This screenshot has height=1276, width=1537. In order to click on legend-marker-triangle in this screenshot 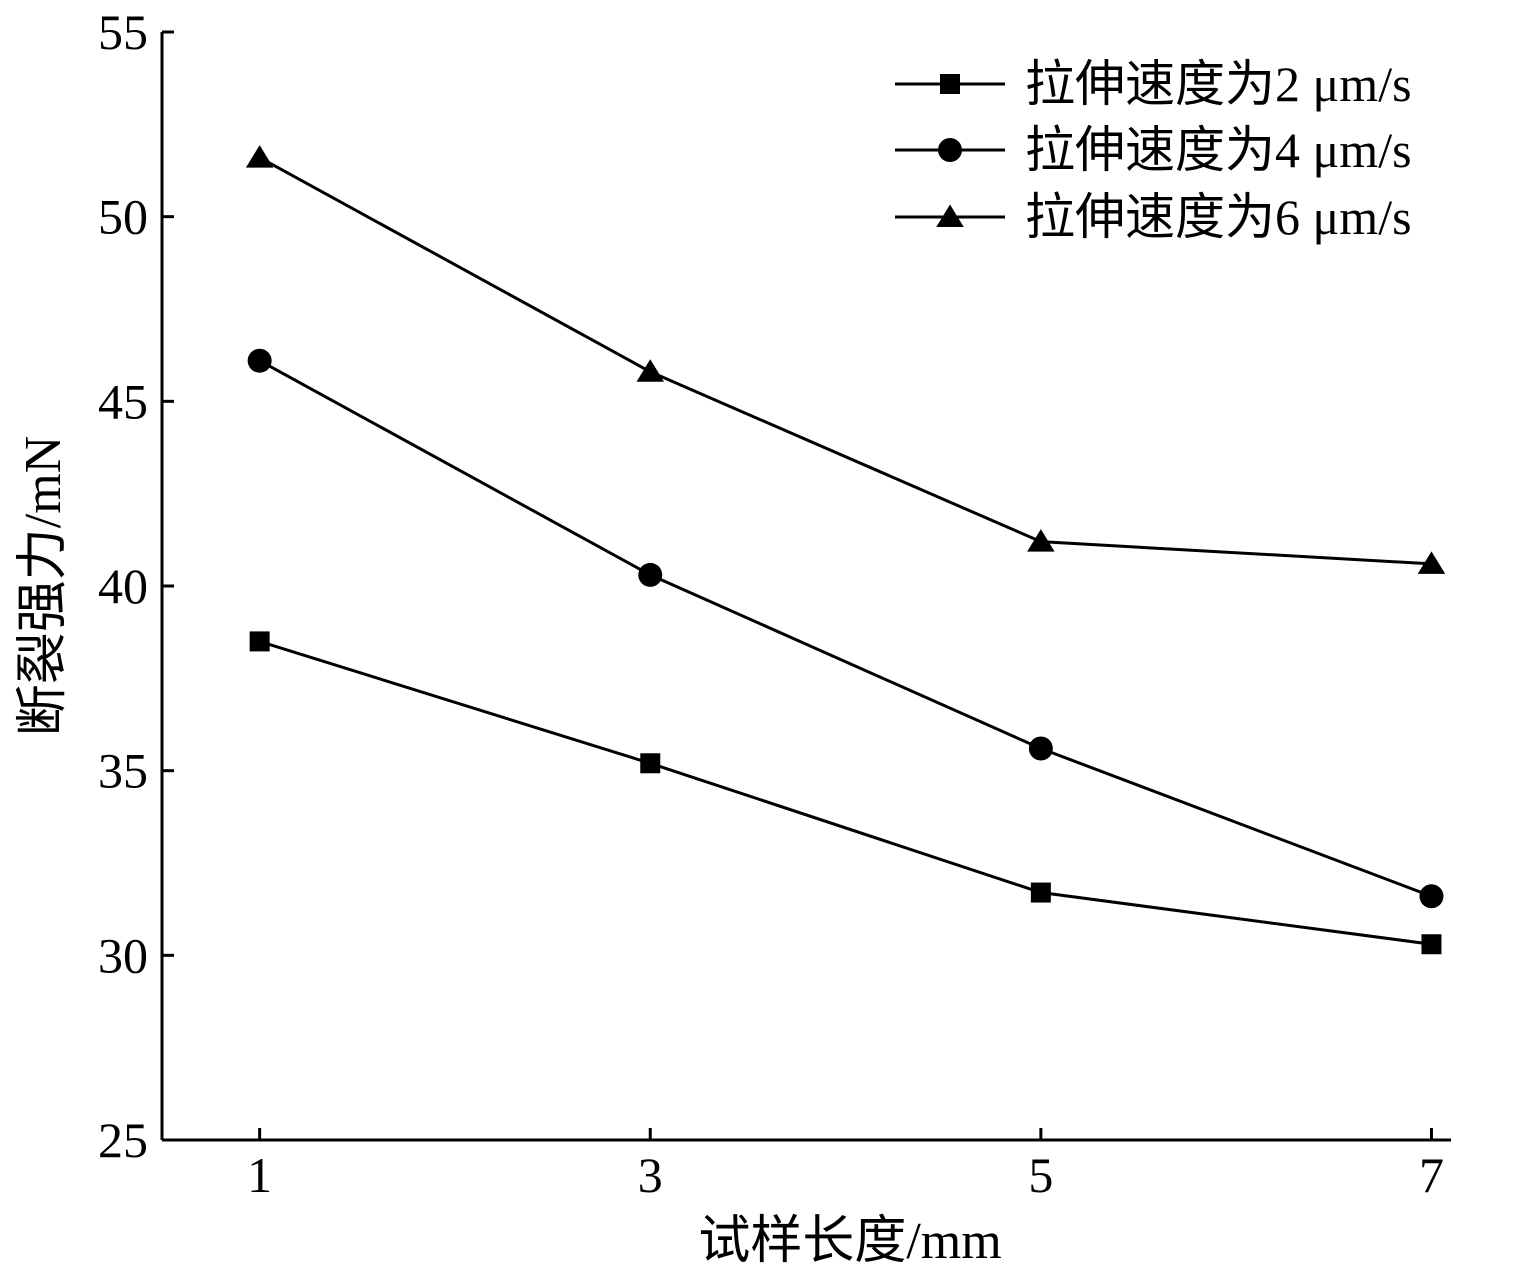, I will do `click(950, 215)`.